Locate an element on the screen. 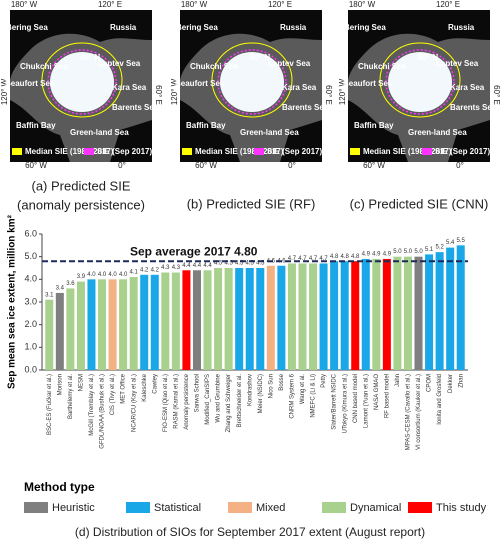  x-tick-label: Dekker is located at coordinates (451, 383).